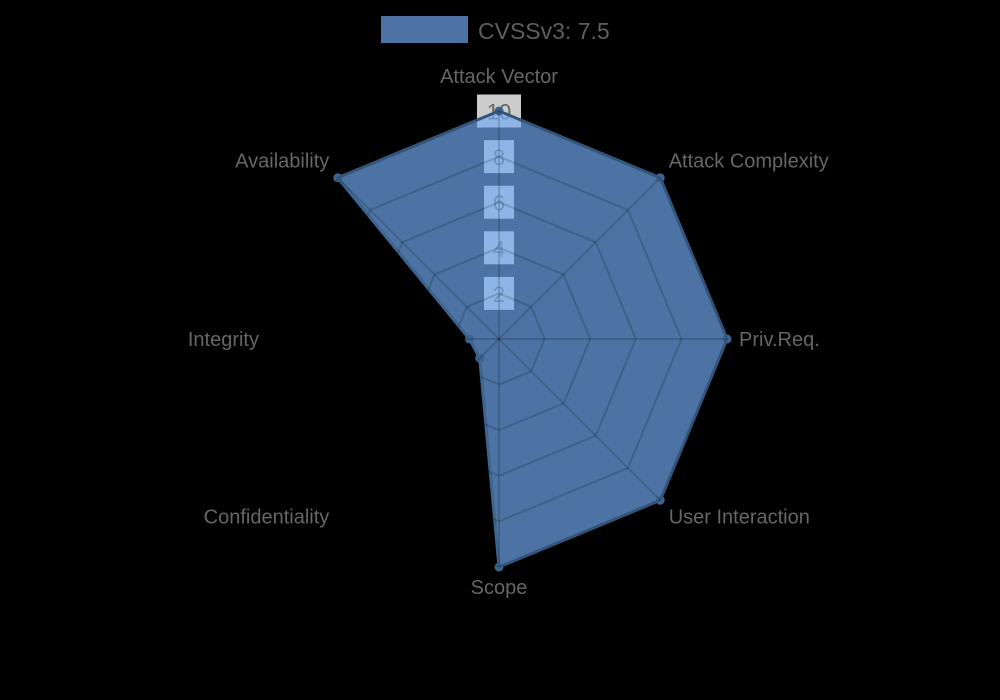  Describe the element at coordinates (660, 500) in the screenshot. I see `data-point-user-interaction` at that location.